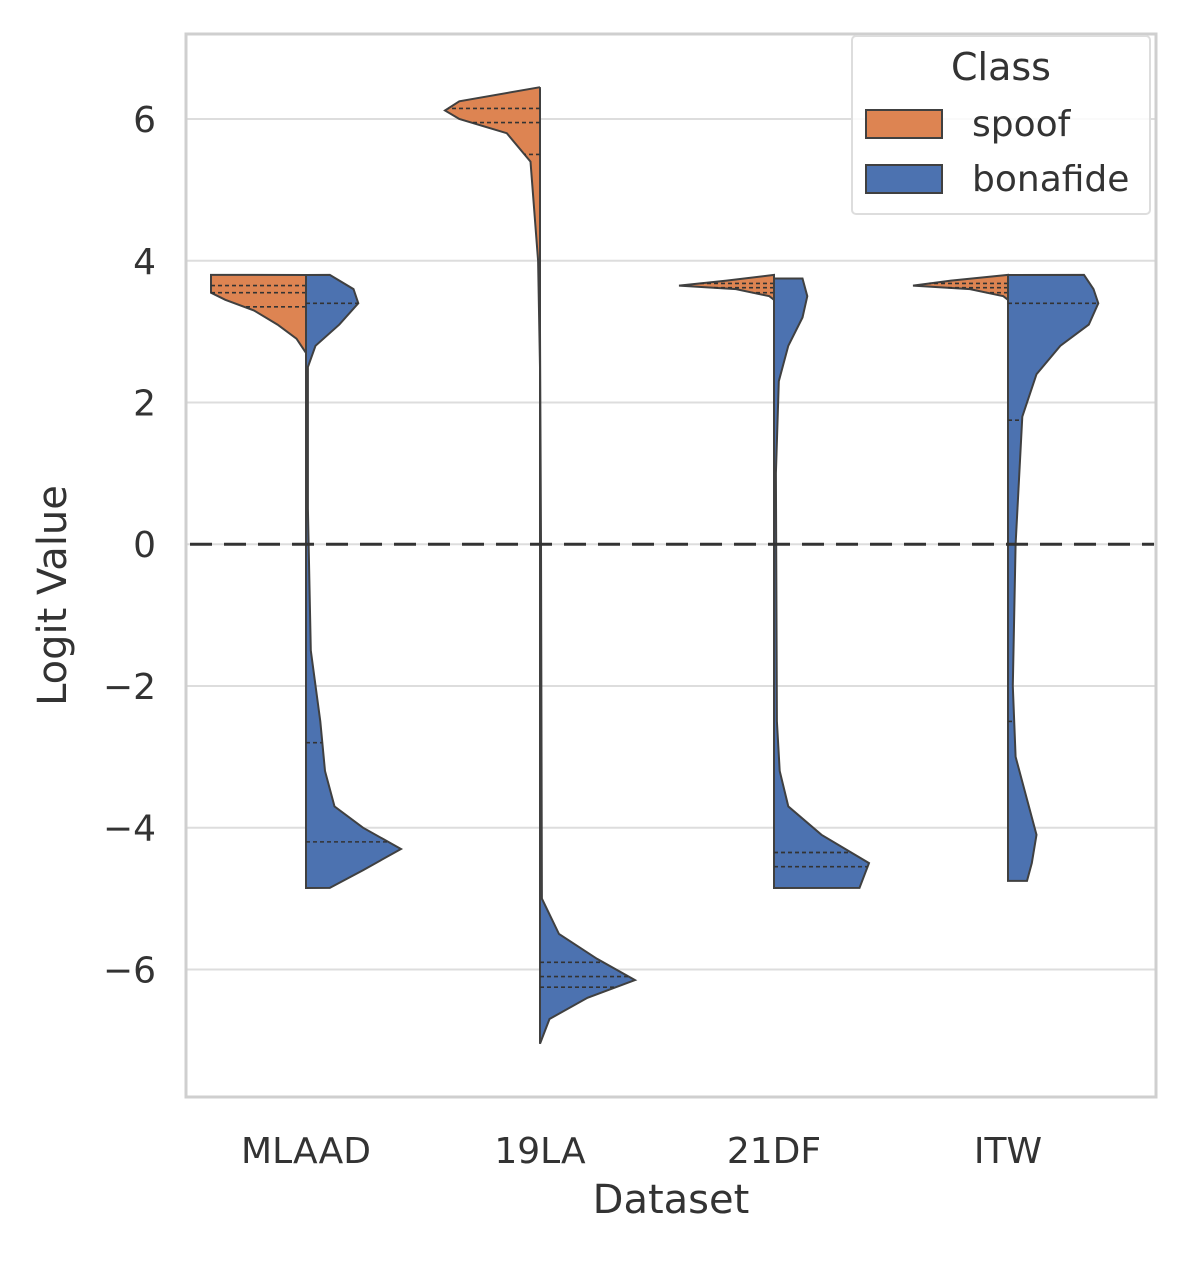  What do you see at coordinates (641, 1151) in the screenshot?
I see `x-tick-labels: MLAAD 19LA 21DF ITW` at bounding box center [641, 1151].